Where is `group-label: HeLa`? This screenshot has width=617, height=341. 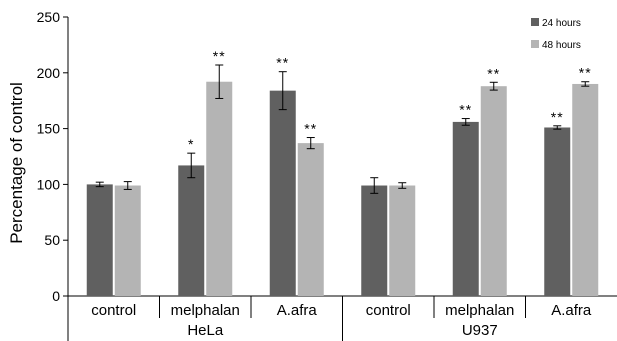 group-label: HeLa is located at coordinates (205, 330).